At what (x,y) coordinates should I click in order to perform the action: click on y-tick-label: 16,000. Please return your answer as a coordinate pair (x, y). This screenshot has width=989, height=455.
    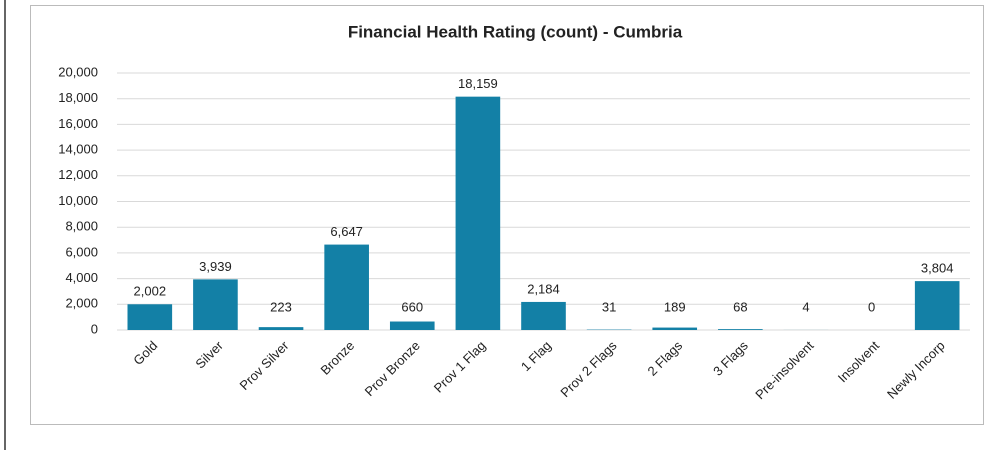
    Looking at the image, I should click on (78, 123).